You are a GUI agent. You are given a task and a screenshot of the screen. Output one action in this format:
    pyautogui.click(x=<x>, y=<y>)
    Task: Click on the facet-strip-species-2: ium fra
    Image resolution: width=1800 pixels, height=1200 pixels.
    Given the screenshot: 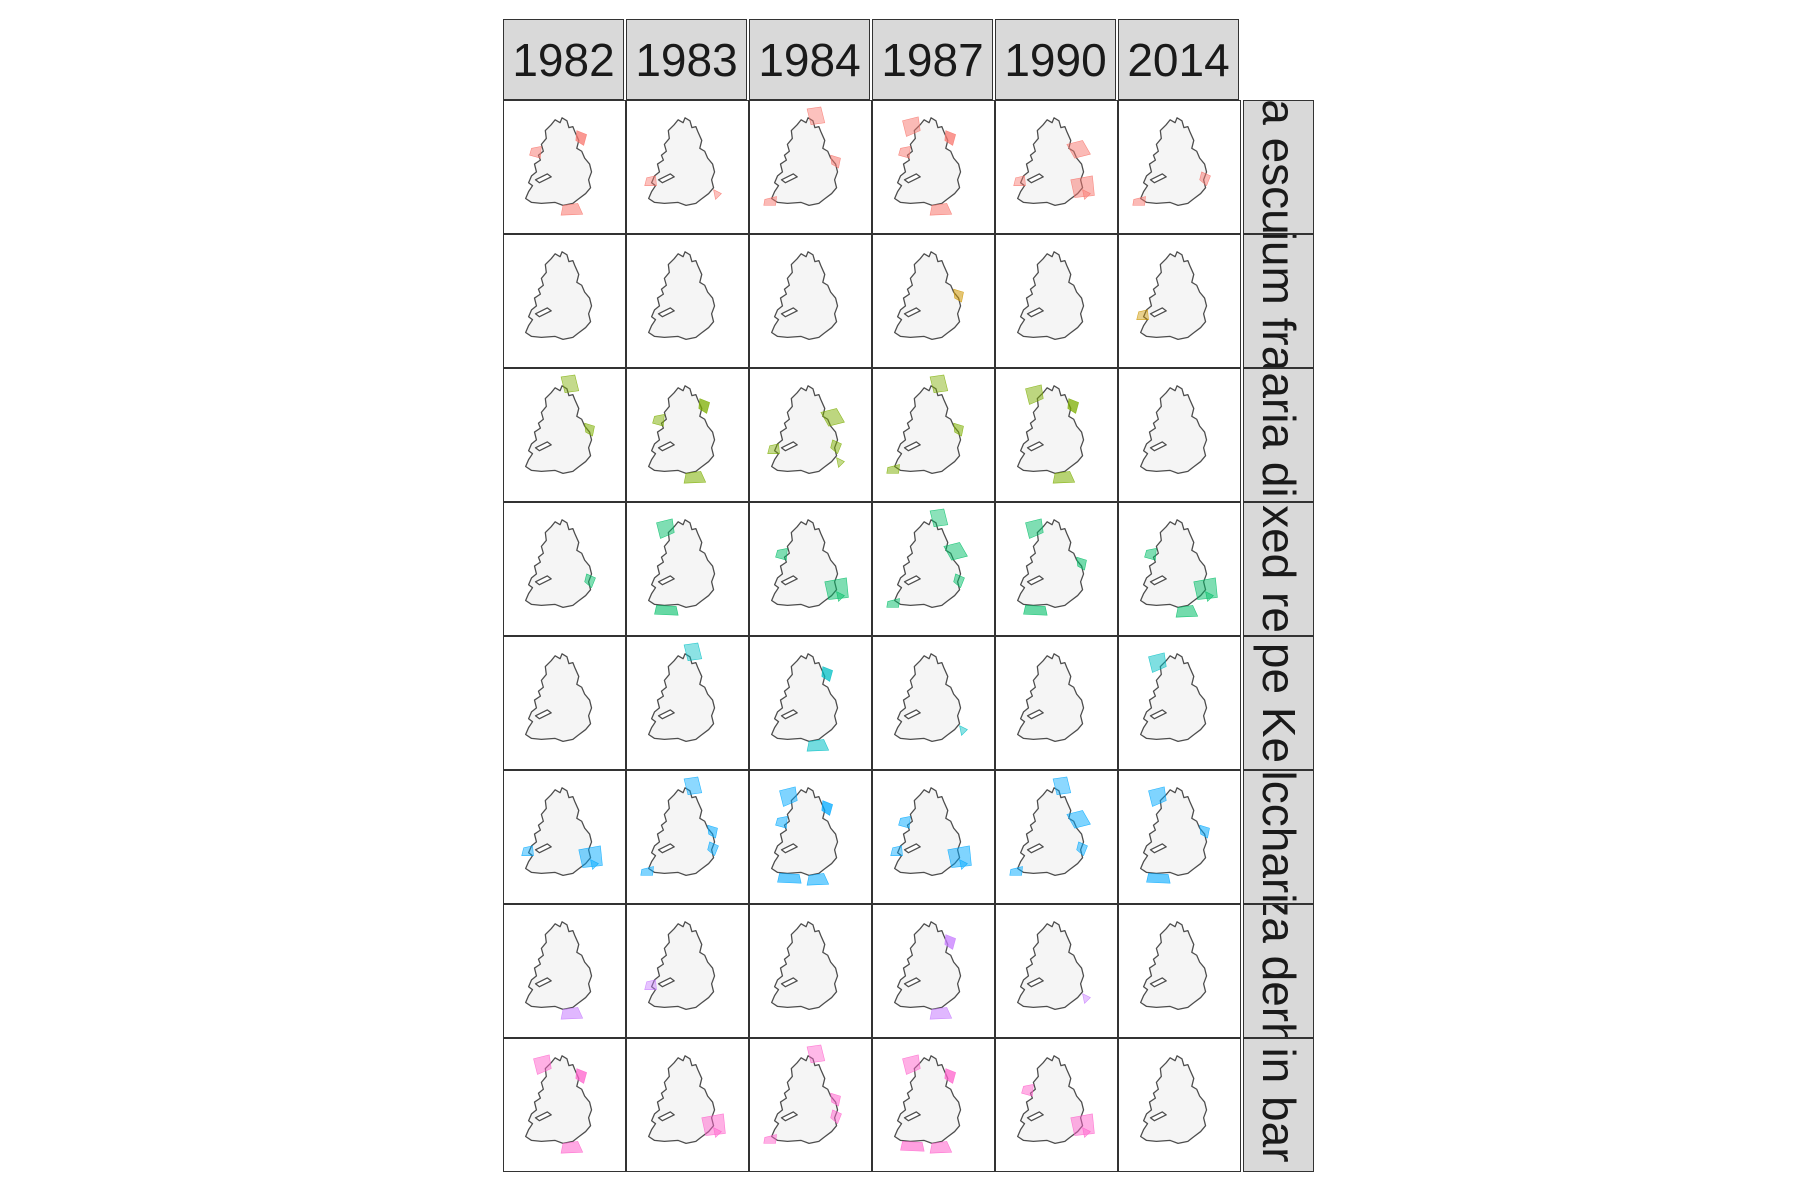 What is the action you would take?
    pyautogui.click(x=1278, y=301)
    